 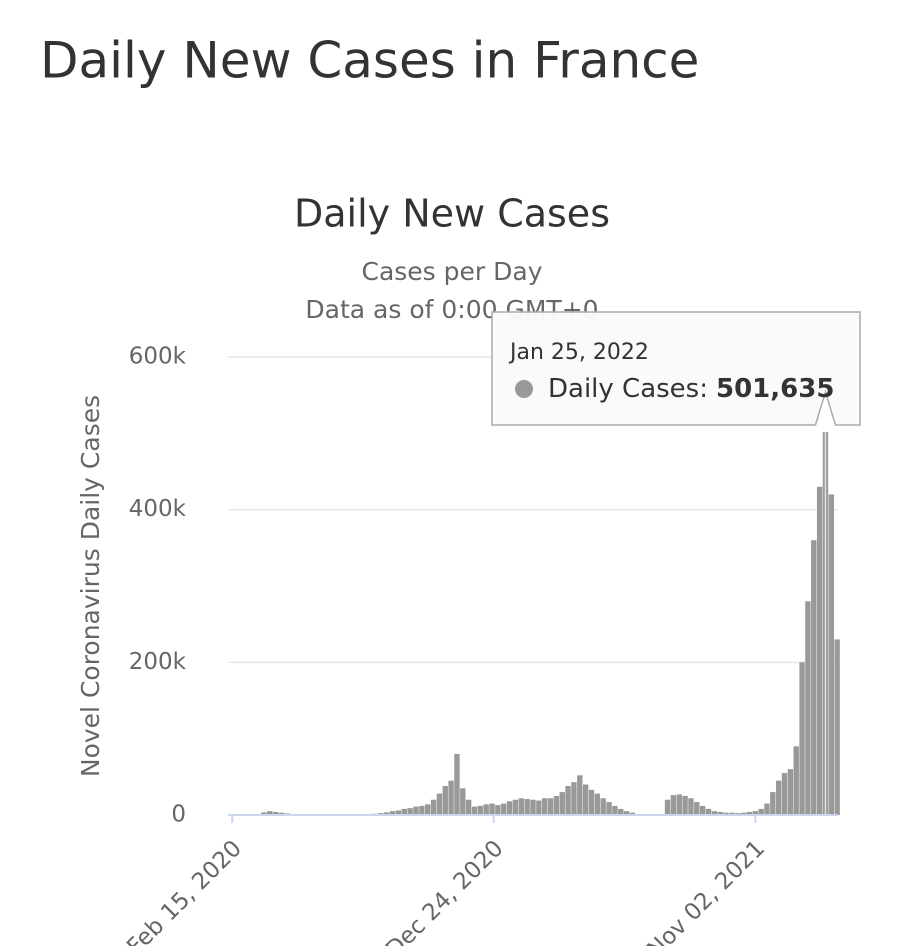 I want to click on tooltip-value: 501,635, so click(x=775, y=389).